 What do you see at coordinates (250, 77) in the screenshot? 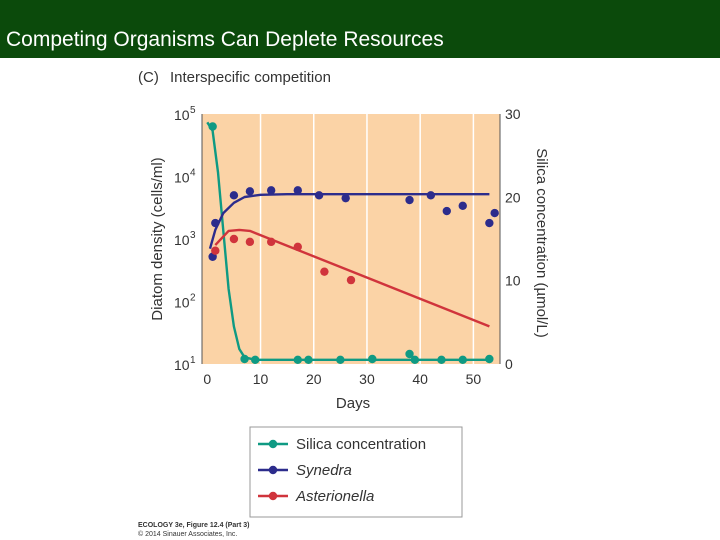
I see `panel-title: Interspecific competition` at bounding box center [250, 77].